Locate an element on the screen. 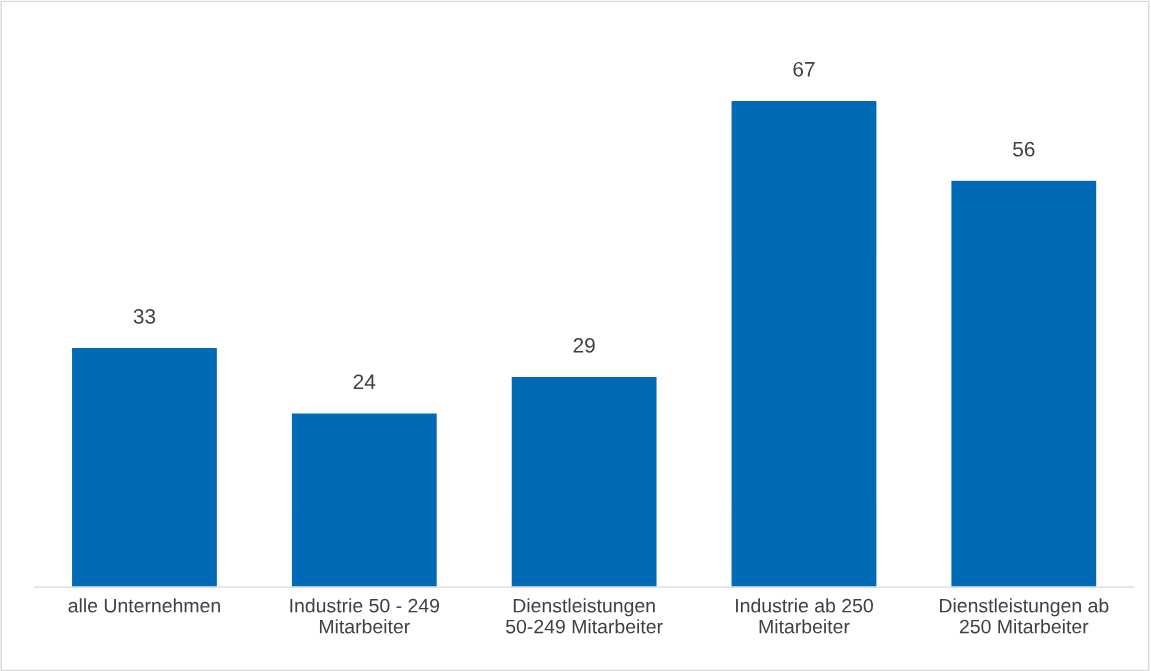 Image resolution: width=1151 pixels, height=671 pixels. x-tick-label: alle Unternehmen is located at coordinates (144, 605).